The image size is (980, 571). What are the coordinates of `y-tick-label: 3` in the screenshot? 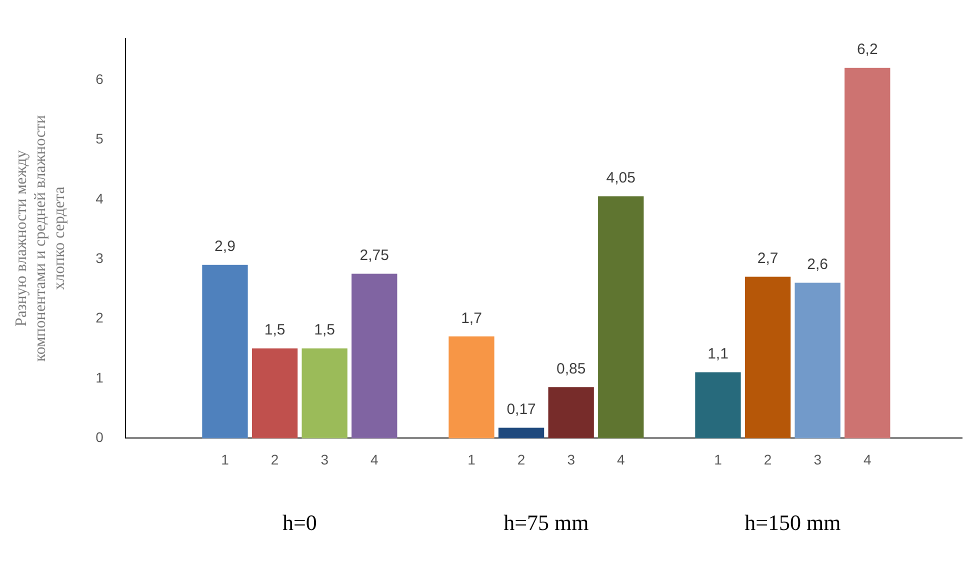 It's located at (100, 258).